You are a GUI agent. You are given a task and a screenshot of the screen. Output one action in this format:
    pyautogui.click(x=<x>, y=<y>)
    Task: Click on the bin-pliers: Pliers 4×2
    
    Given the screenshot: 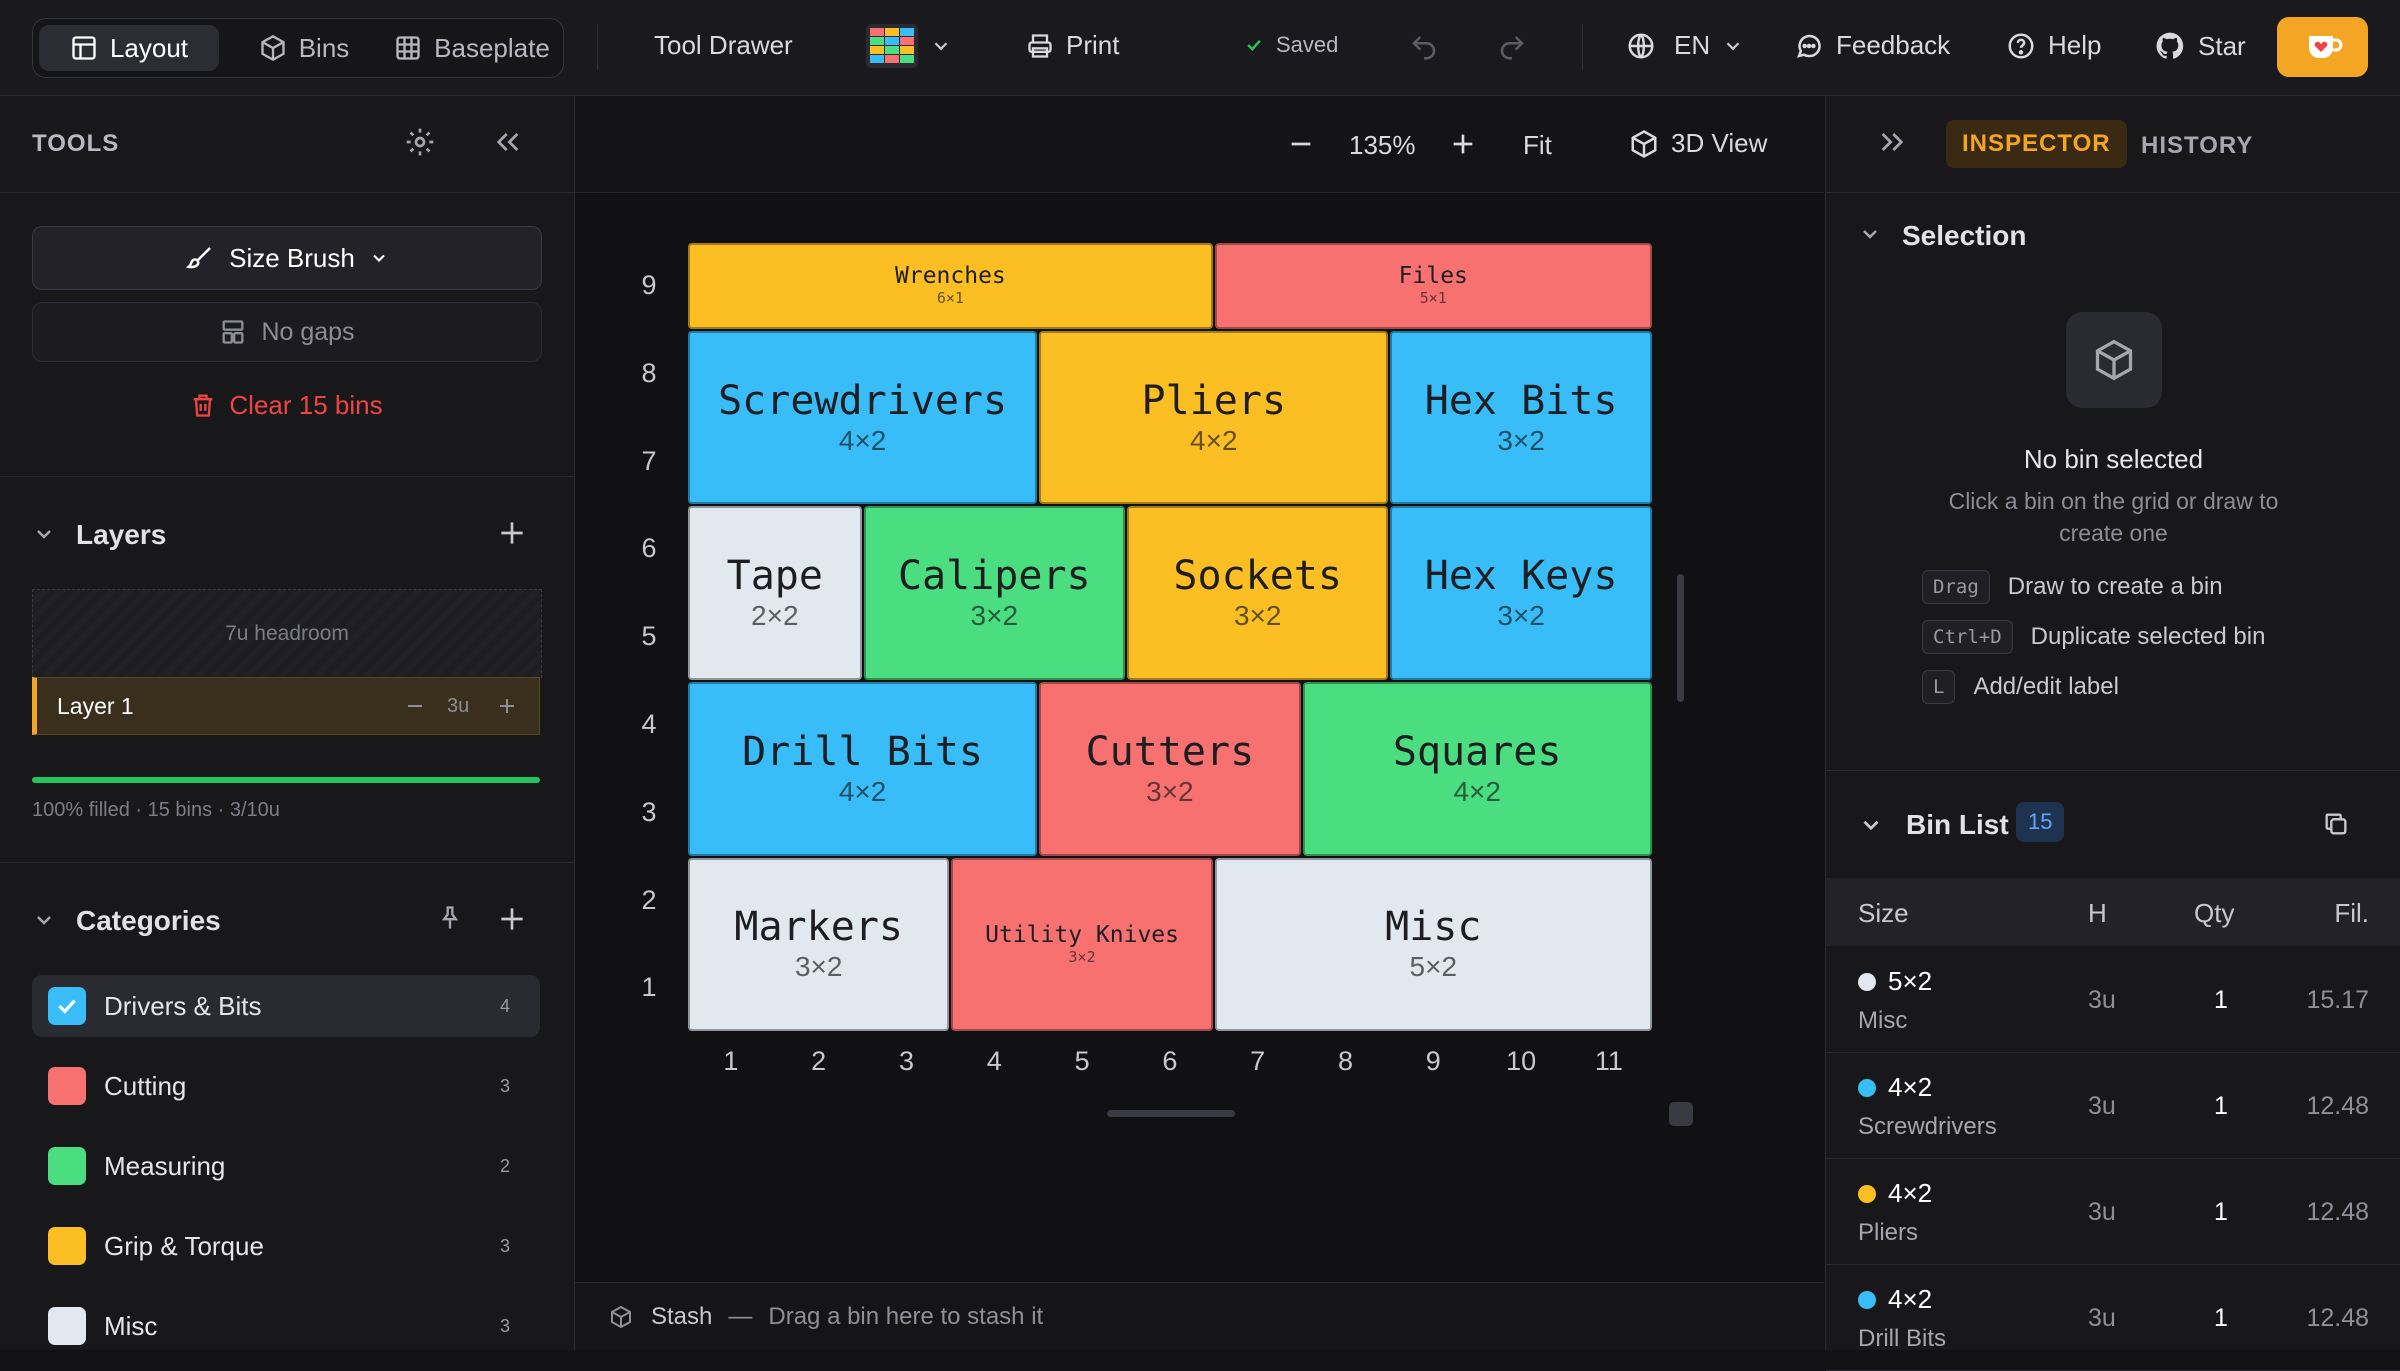 What is the action you would take?
    pyautogui.click(x=1214, y=417)
    